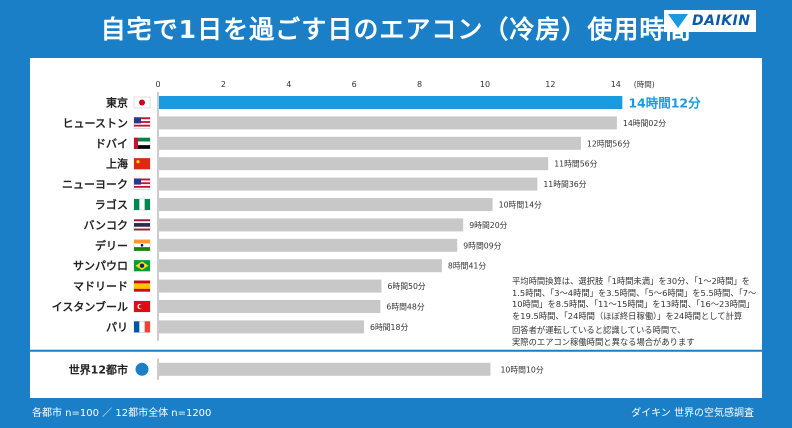 The height and width of the screenshot is (428, 792). What do you see at coordinates (564, 184) in the screenshot?
I see `data-label-4: 11時間36分` at bounding box center [564, 184].